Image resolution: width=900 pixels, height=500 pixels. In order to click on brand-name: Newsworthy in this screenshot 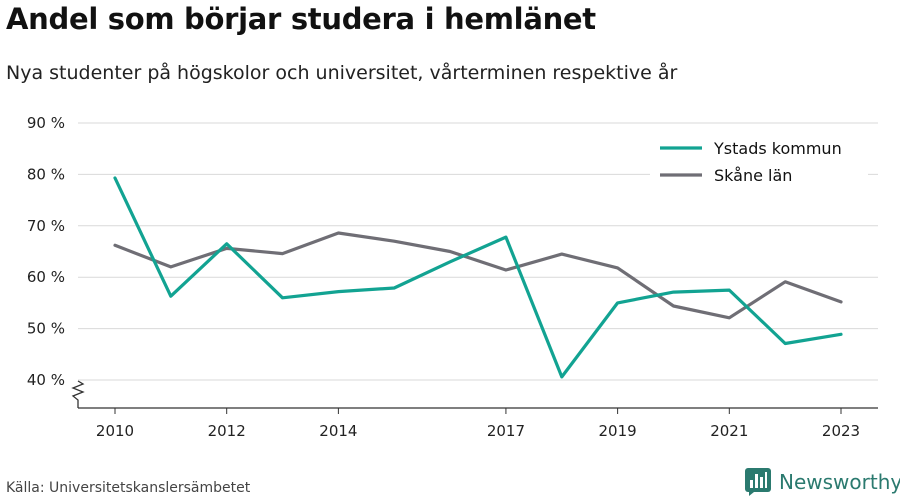, I will do `click(839, 482)`.